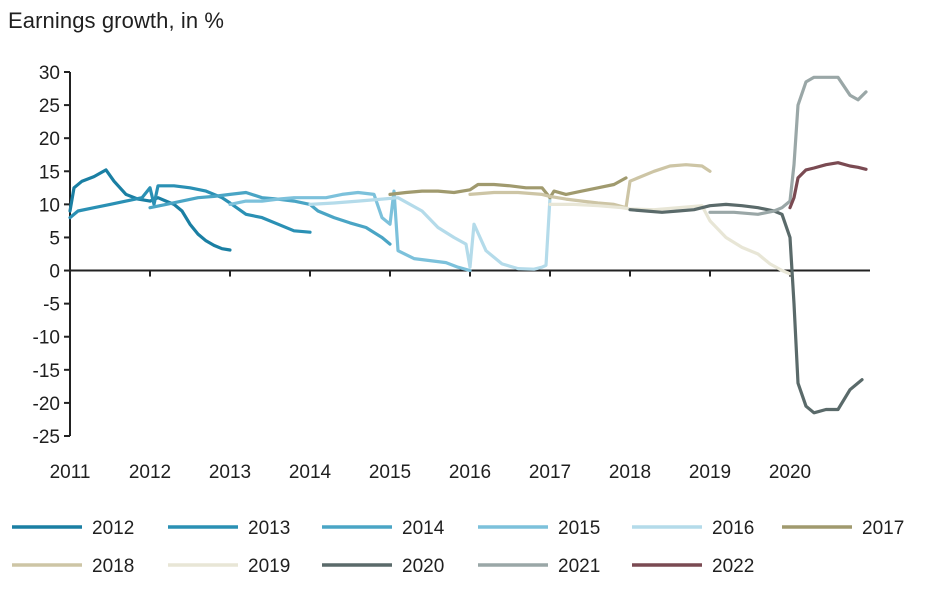 The height and width of the screenshot is (592, 935). I want to click on x-tick-label: 2018, so click(630, 472).